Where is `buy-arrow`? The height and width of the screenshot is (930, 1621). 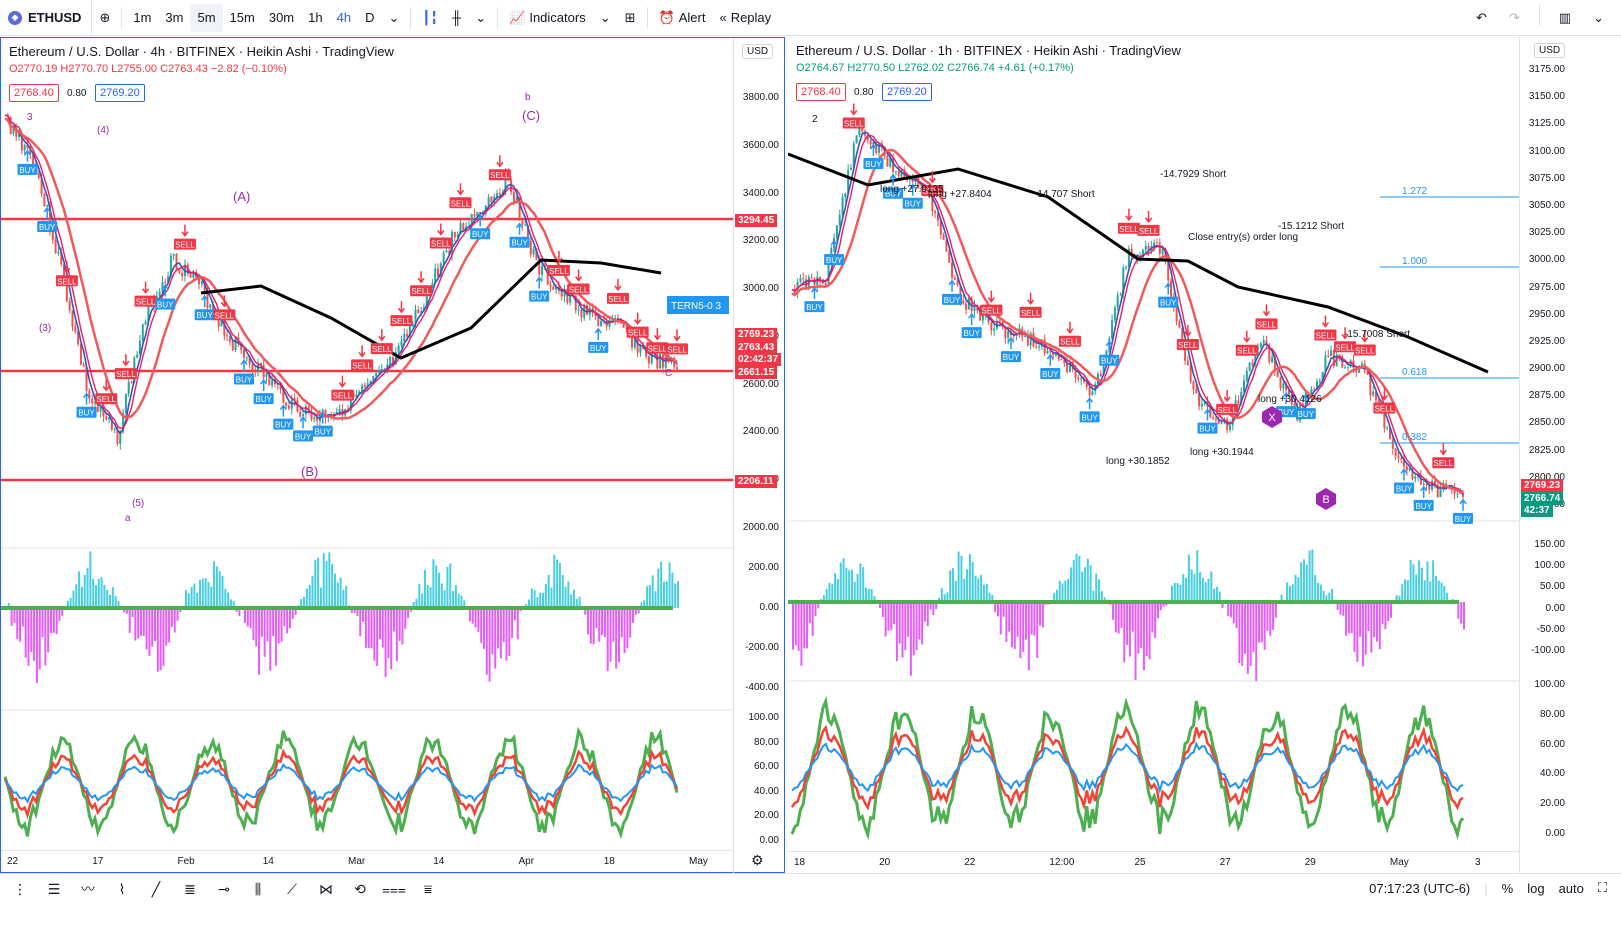 buy-arrow is located at coordinates (1306, 400).